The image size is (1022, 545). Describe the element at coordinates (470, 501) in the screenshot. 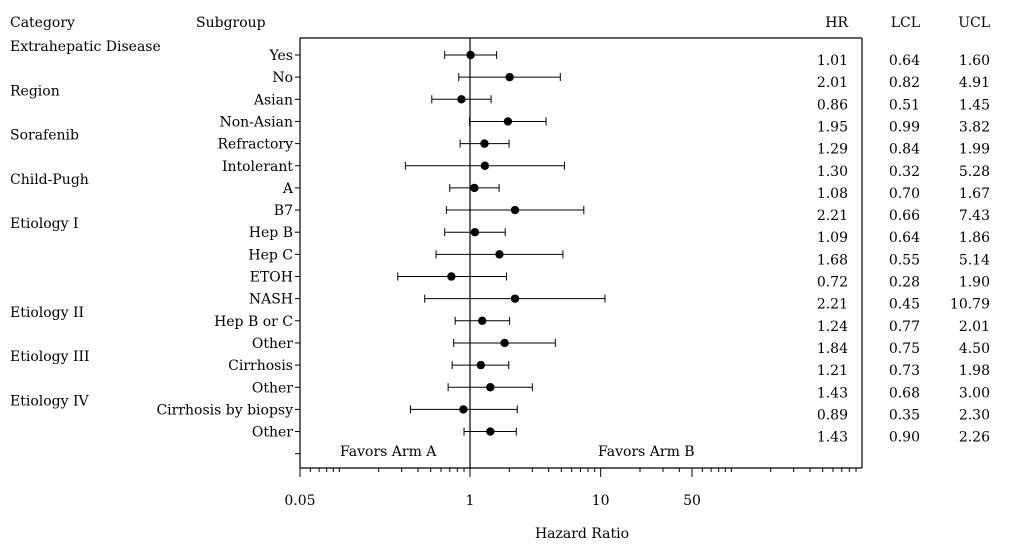

I see `x-tick-label: 1` at that location.